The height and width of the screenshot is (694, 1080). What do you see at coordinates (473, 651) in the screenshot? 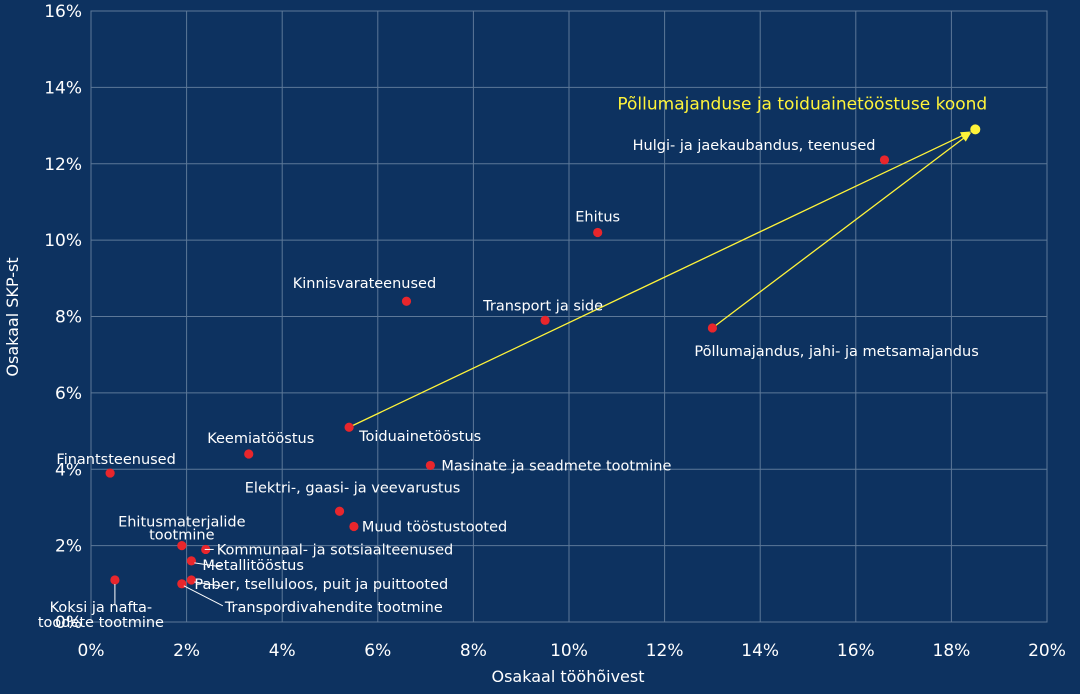
I see `x-tick-label: 8%` at bounding box center [473, 651].